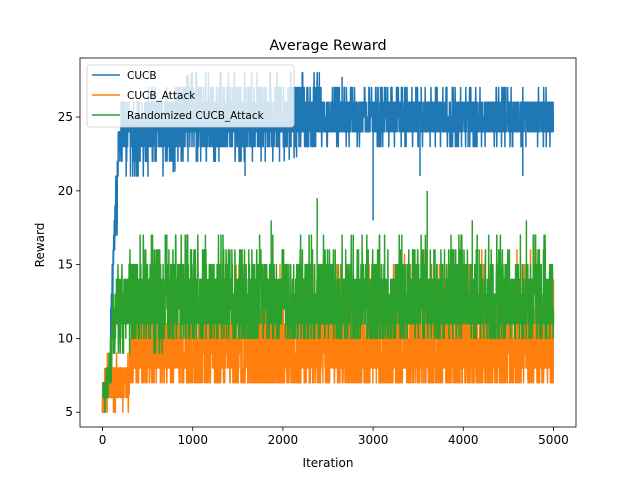 The width and height of the screenshot is (640, 484). I want to click on legend-label-2: CUCB_Attack, so click(161, 96).